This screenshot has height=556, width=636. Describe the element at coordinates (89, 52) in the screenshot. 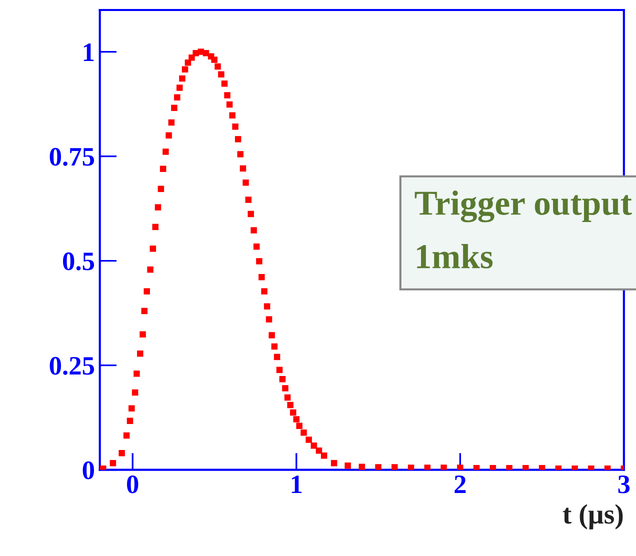

I see `y-tick-label: 1` at that location.